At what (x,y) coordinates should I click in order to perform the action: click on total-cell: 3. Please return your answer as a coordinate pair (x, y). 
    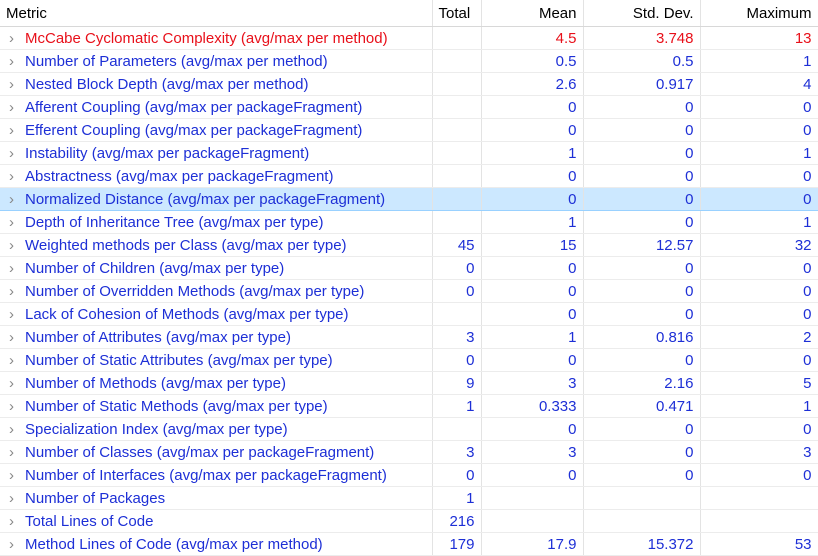
    Looking at the image, I should click on (457, 452).